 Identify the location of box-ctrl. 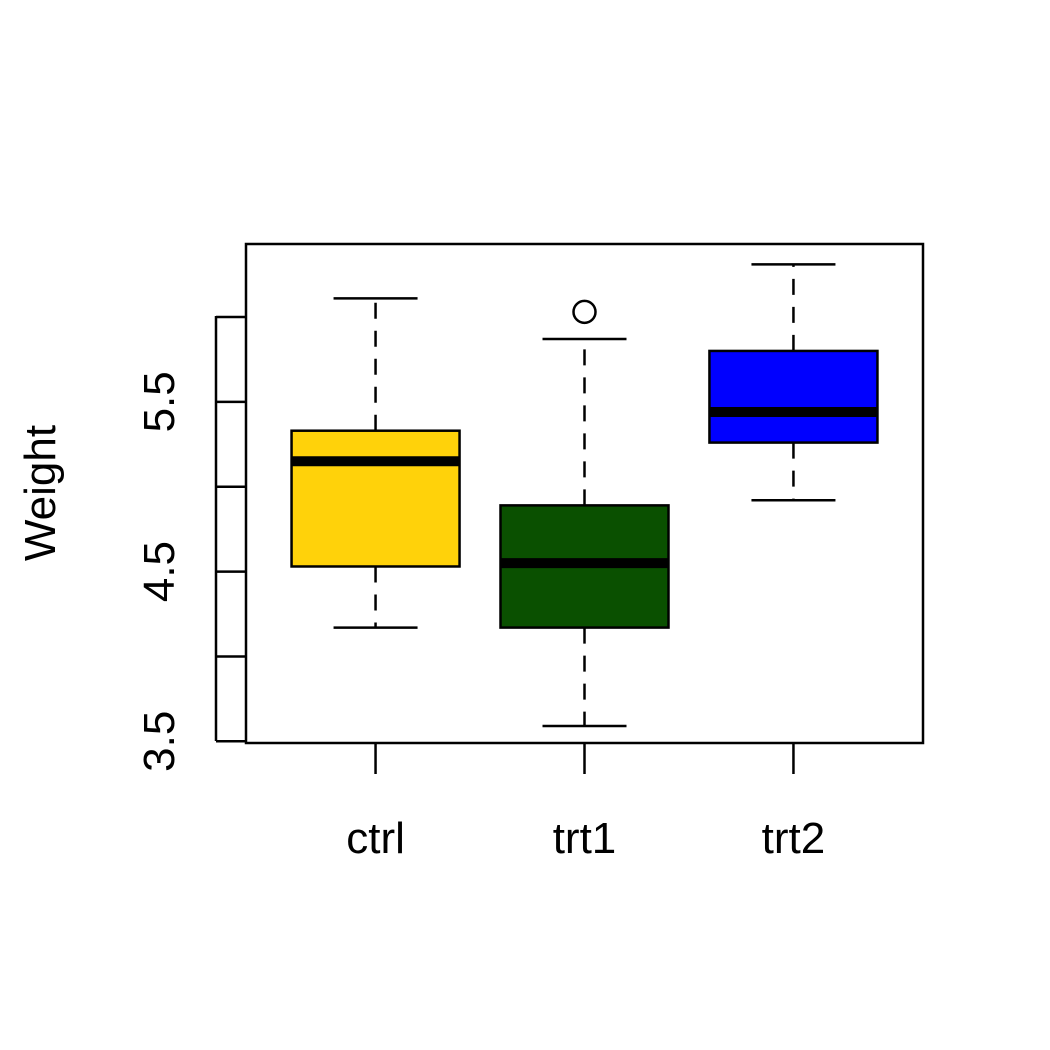
(375, 463).